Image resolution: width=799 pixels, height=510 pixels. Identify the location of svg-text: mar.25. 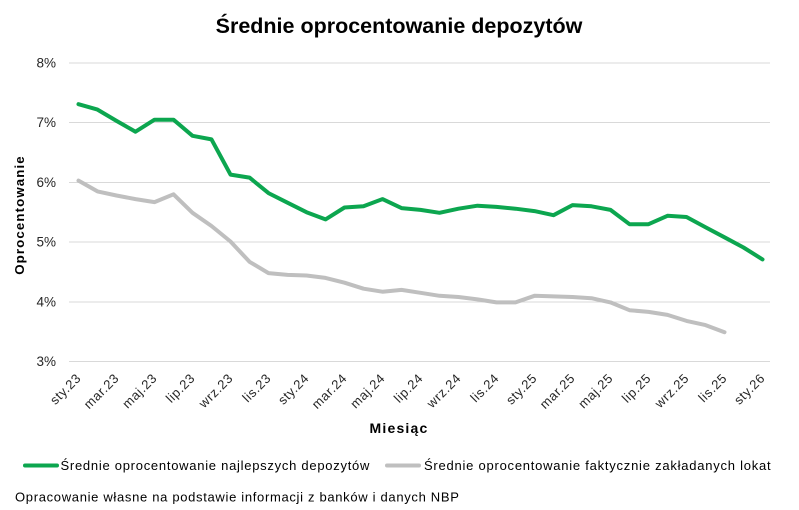
(557, 391).